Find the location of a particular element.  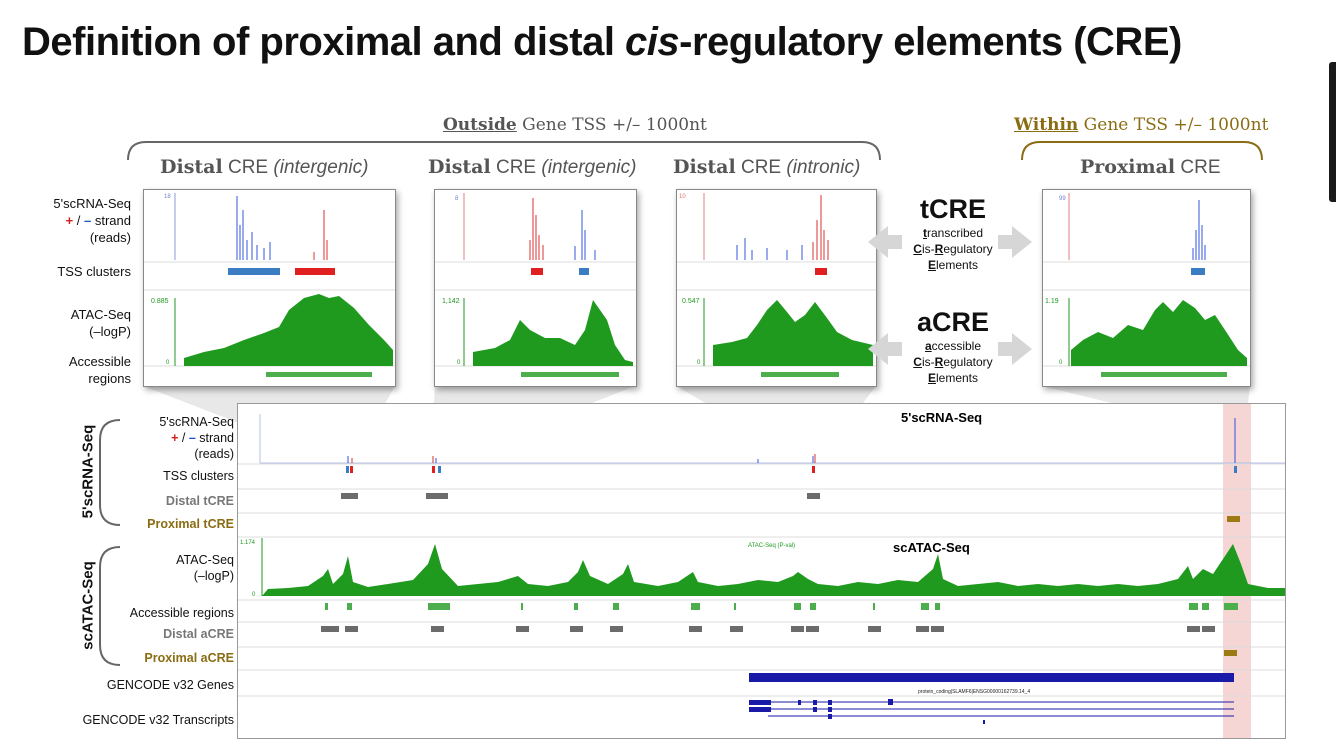

side-panel-handle is located at coordinates (1332, 132).